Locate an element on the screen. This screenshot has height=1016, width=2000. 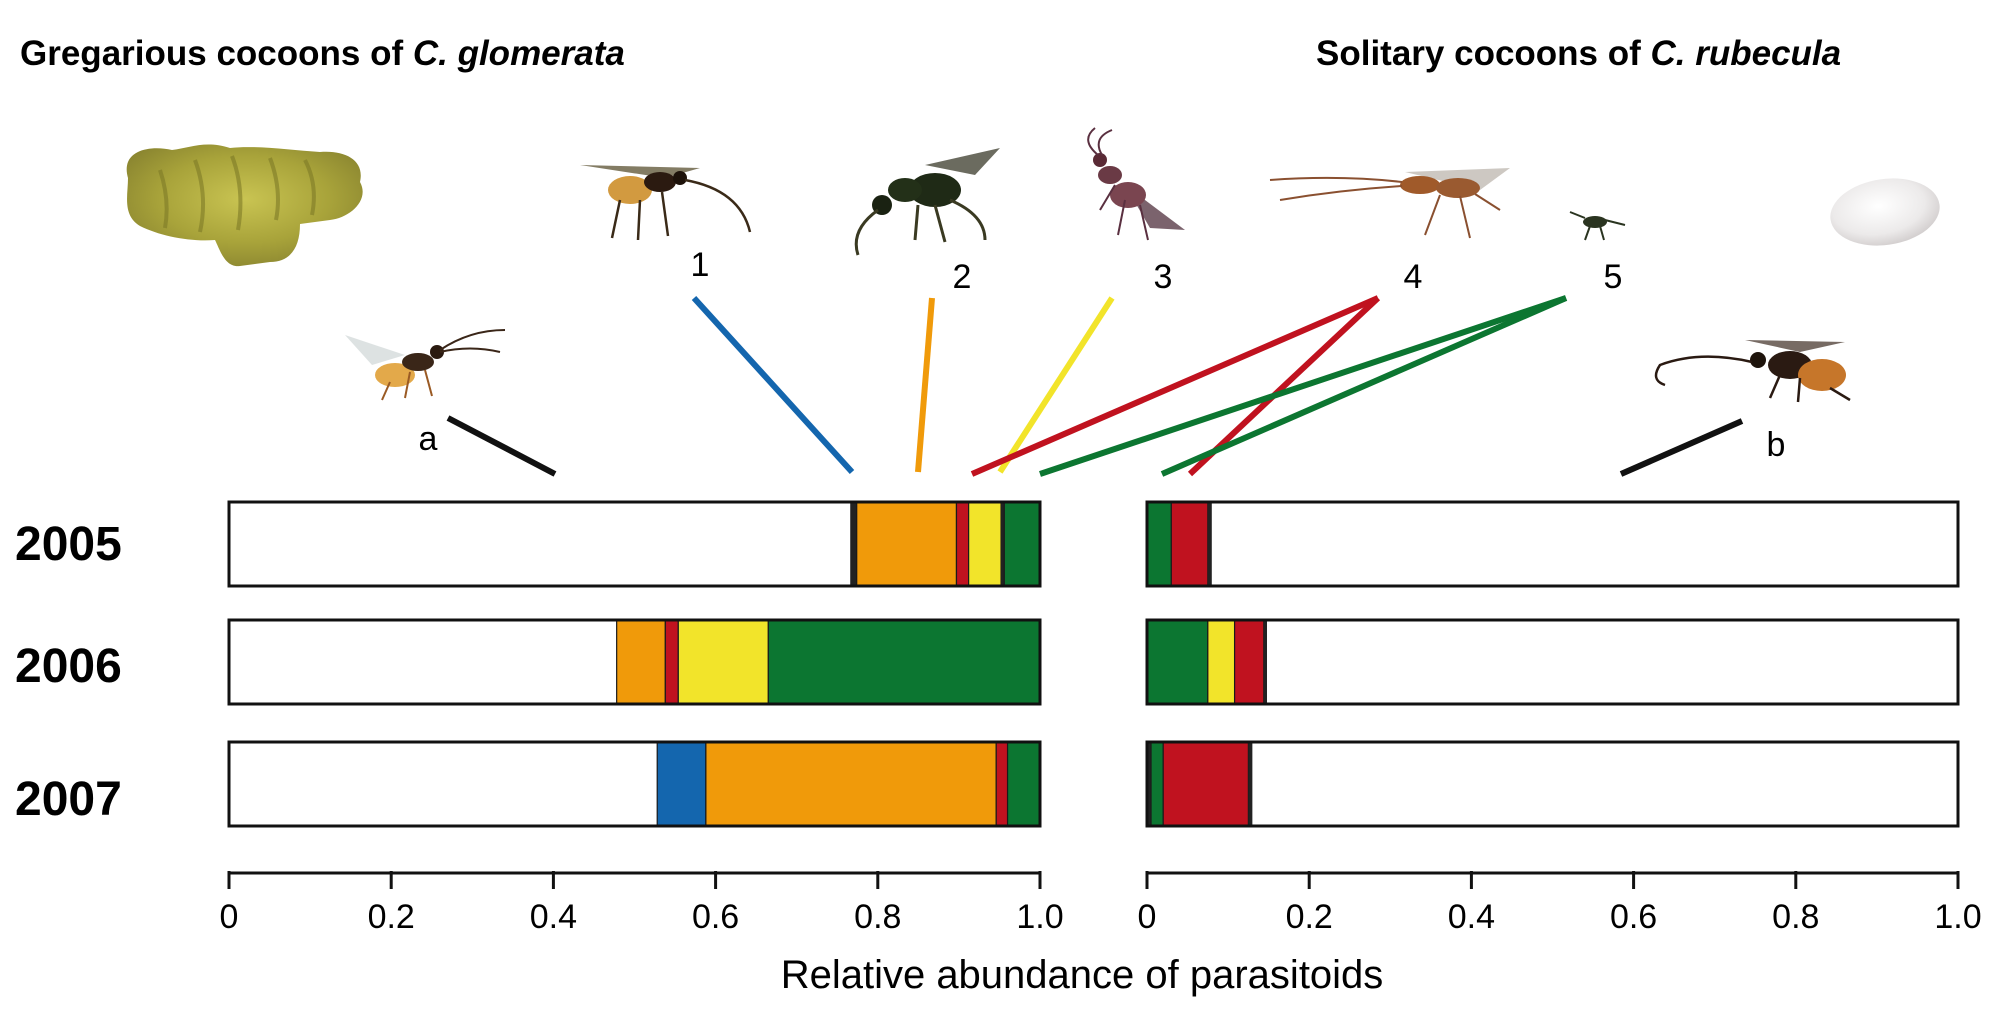
gregarious-2006-bar-outline is located at coordinates (634, 662).